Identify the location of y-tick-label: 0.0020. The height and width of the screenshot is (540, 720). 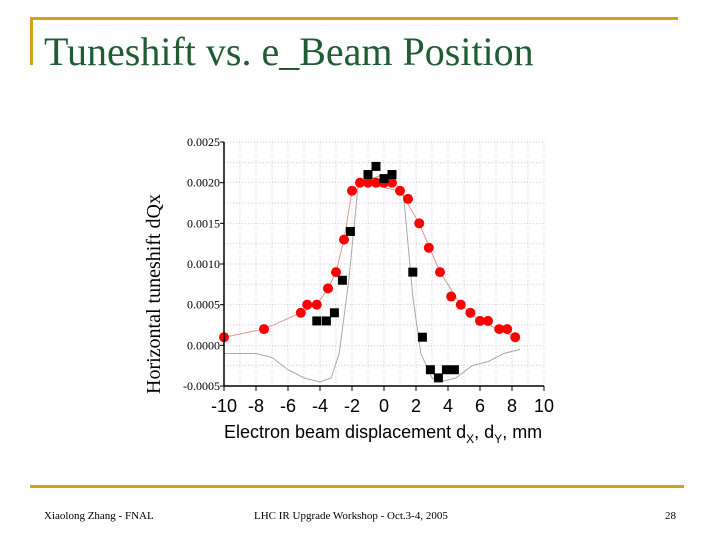
(203, 183).